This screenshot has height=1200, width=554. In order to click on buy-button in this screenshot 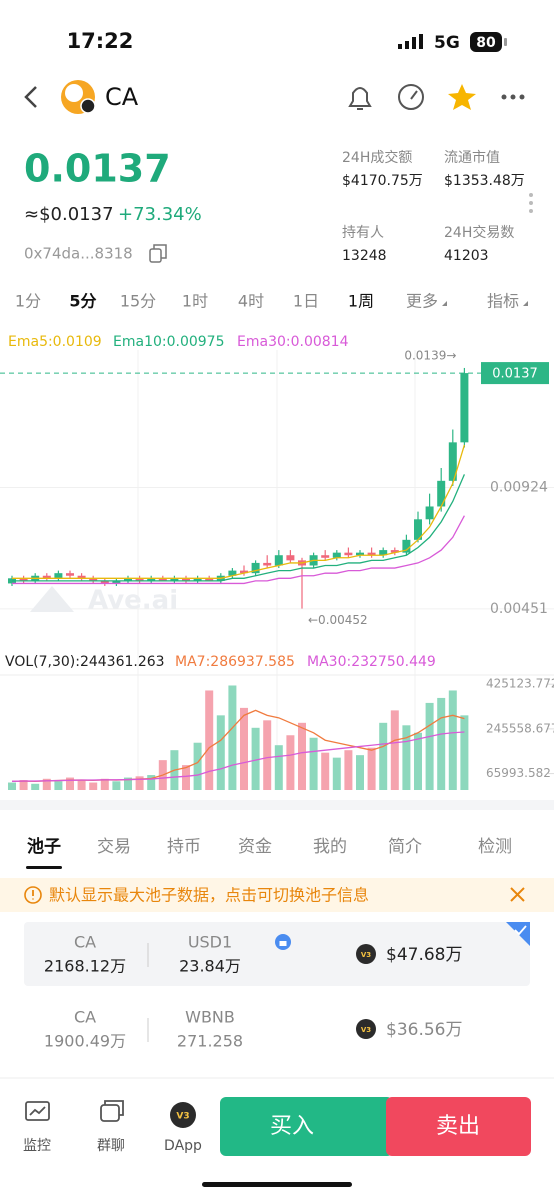, I will do `click(306, 1126)`.